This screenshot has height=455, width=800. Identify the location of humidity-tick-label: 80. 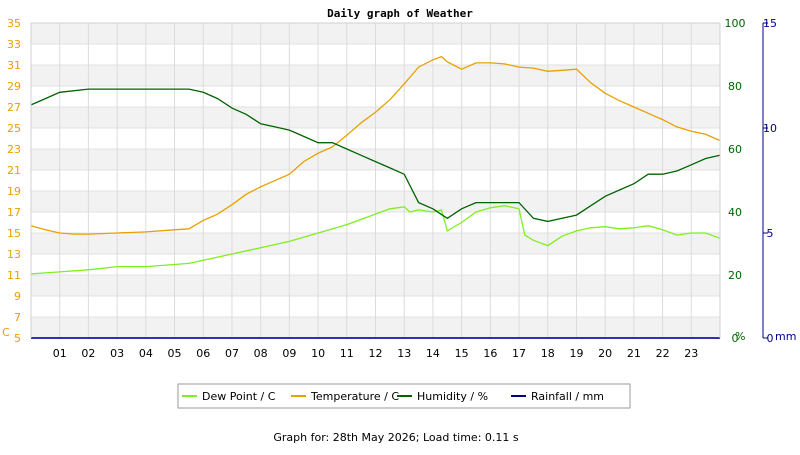
(735, 86).